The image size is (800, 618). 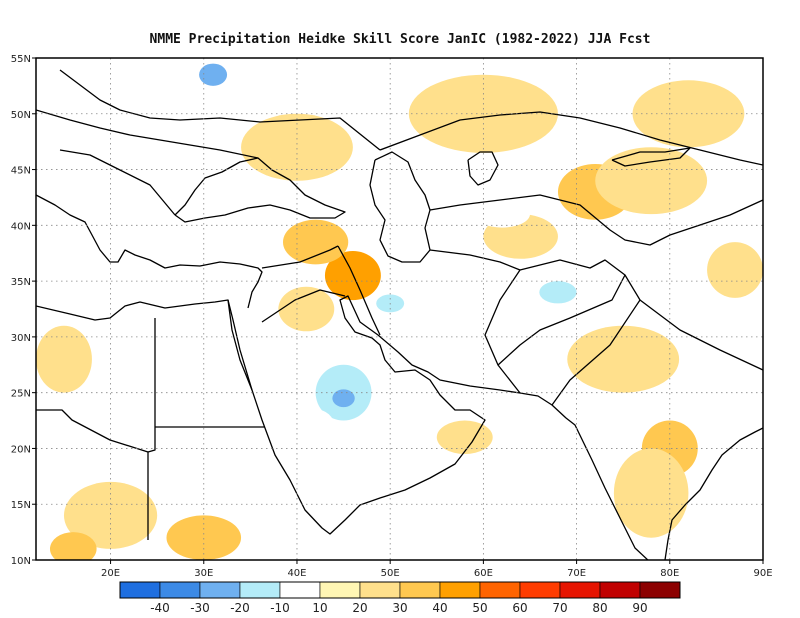 I want to click on lat-tick-label-20: 20N, so click(x=21, y=449).